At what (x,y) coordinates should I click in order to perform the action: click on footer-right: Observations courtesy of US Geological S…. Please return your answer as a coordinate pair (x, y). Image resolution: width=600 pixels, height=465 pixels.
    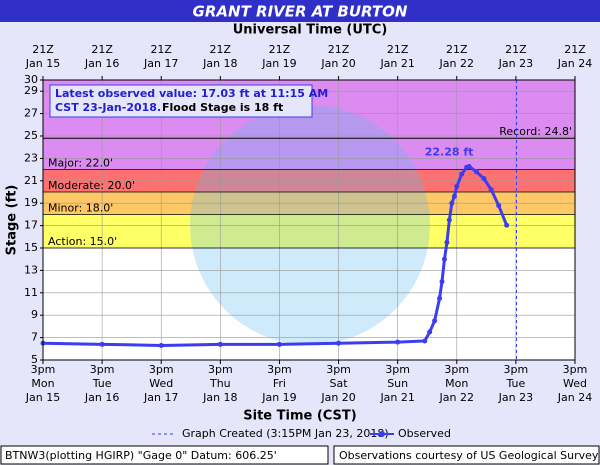
    Looking at the image, I should click on (469, 455).